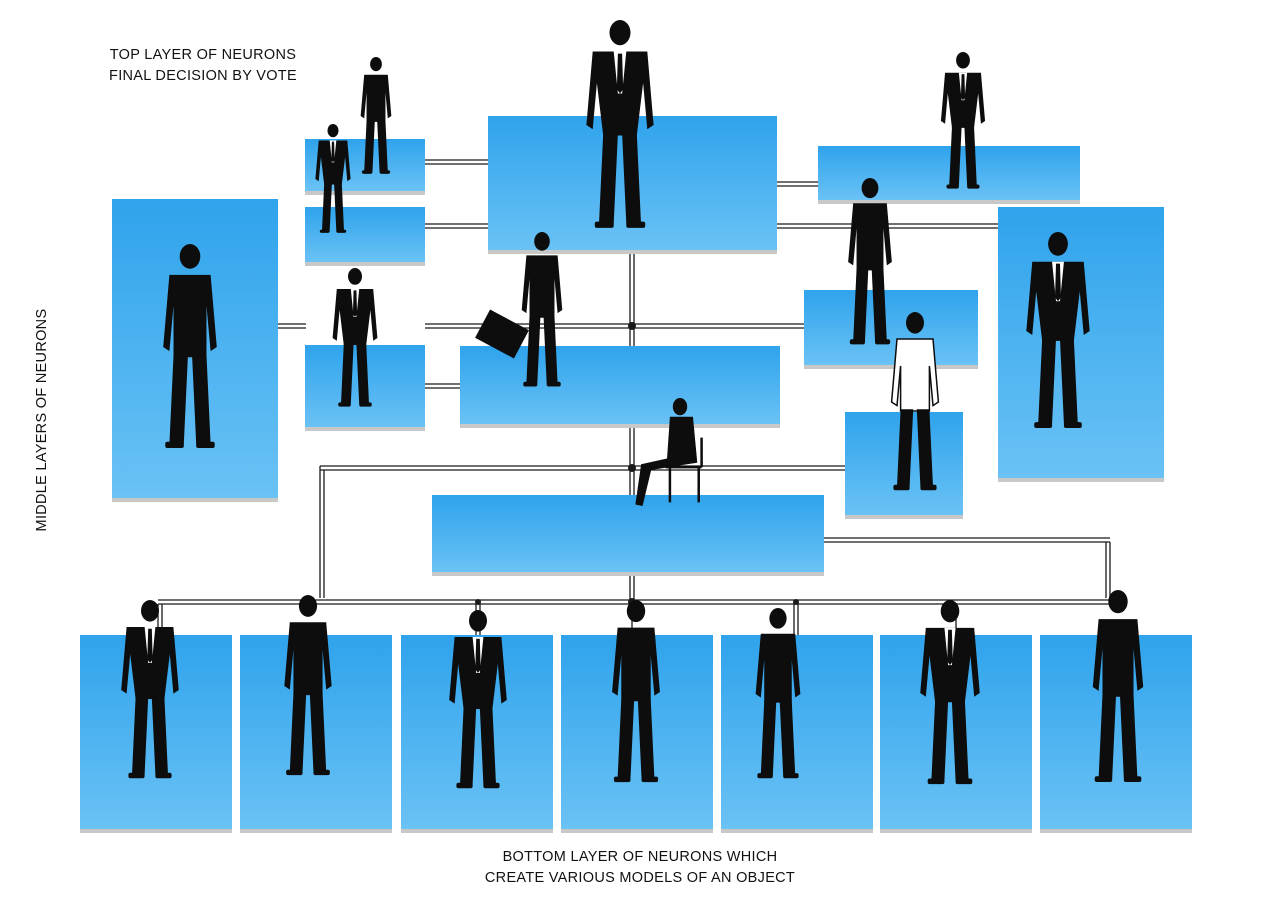  Describe the element at coordinates (502, 334) in the screenshot. I see `briefcase-icon` at that location.